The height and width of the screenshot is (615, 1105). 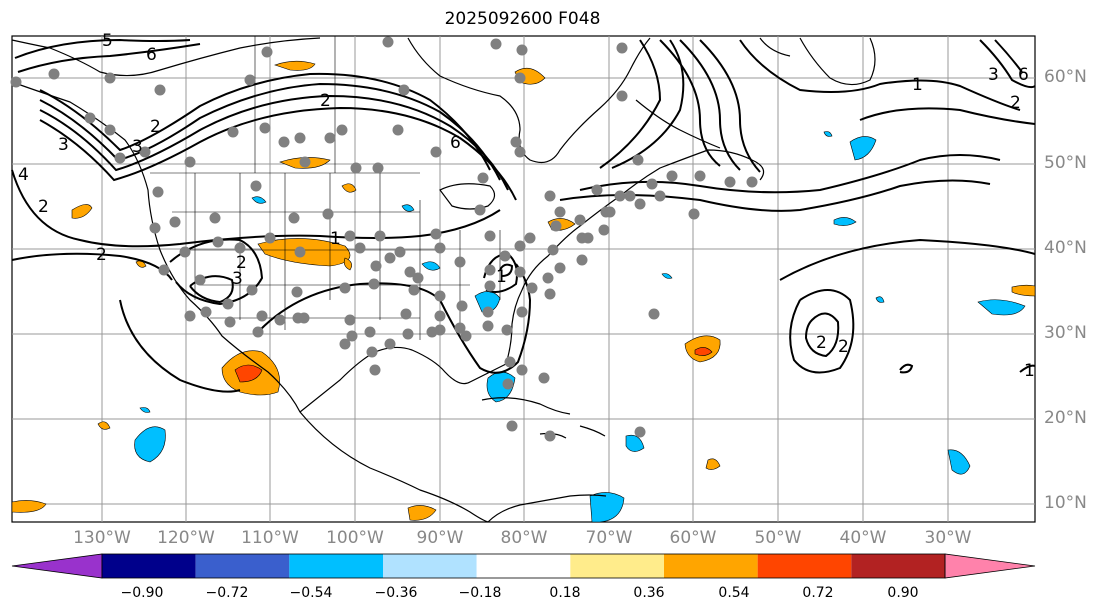 What do you see at coordinates (524, 538) in the screenshot?
I see `lon-label: 80°W` at bounding box center [524, 538].